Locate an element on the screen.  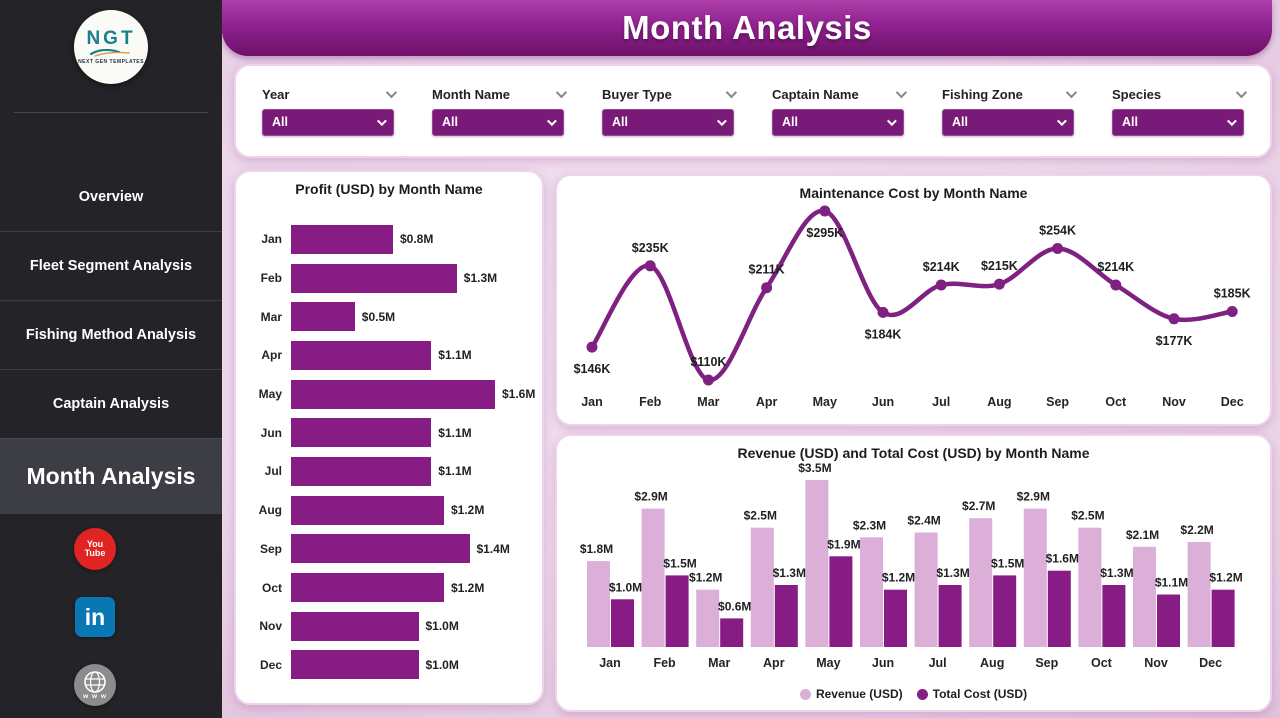
data-label: $214K is located at coordinates (941, 267).